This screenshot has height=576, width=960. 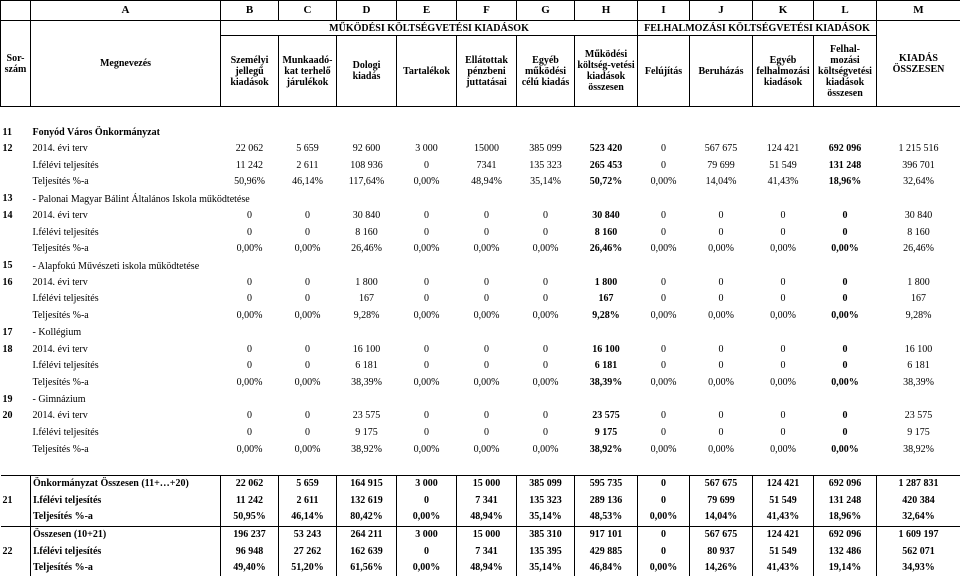 What do you see at coordinates (495, 266) in the screenshot?
I see `subsection-title: - Alapfokú Művészeti iskola működtetése` at bounding box center [495, 266].